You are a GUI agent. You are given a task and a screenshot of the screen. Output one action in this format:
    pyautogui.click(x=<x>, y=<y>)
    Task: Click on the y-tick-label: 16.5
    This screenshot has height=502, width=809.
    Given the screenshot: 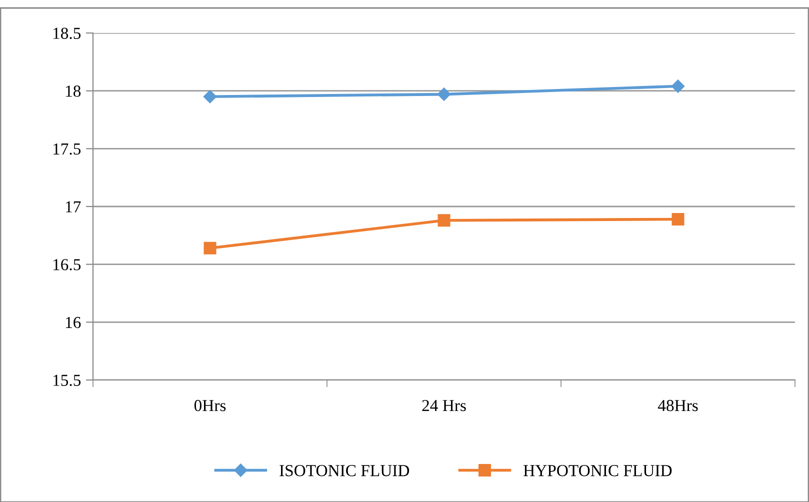 What is the action you would take?
    pyautogui.click(x=67, y=264)
    